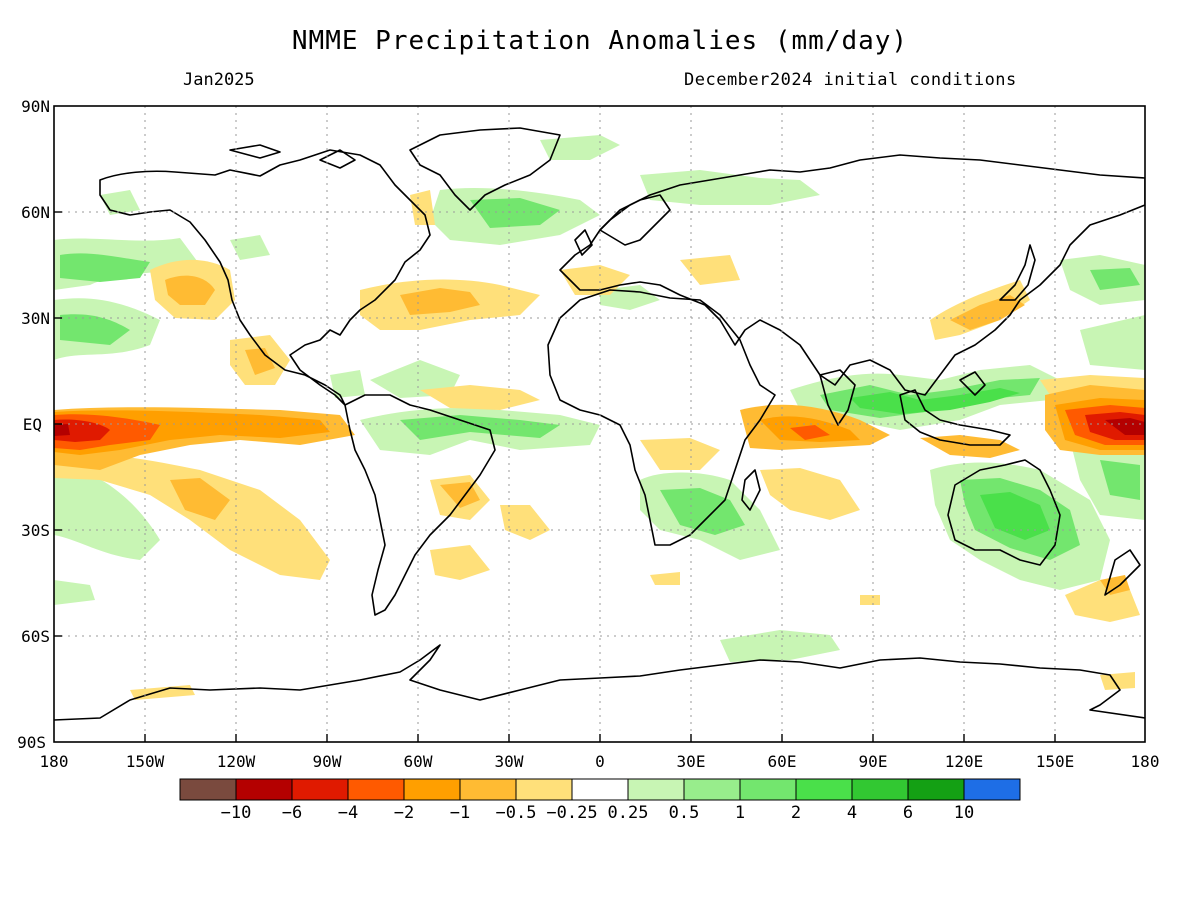 Image resolution: width=1200 pixels, height=900 pixels. Describe the element at coordinates (236, 761) in the screenshot. I see `lon-label-120w: 120W` at that location.